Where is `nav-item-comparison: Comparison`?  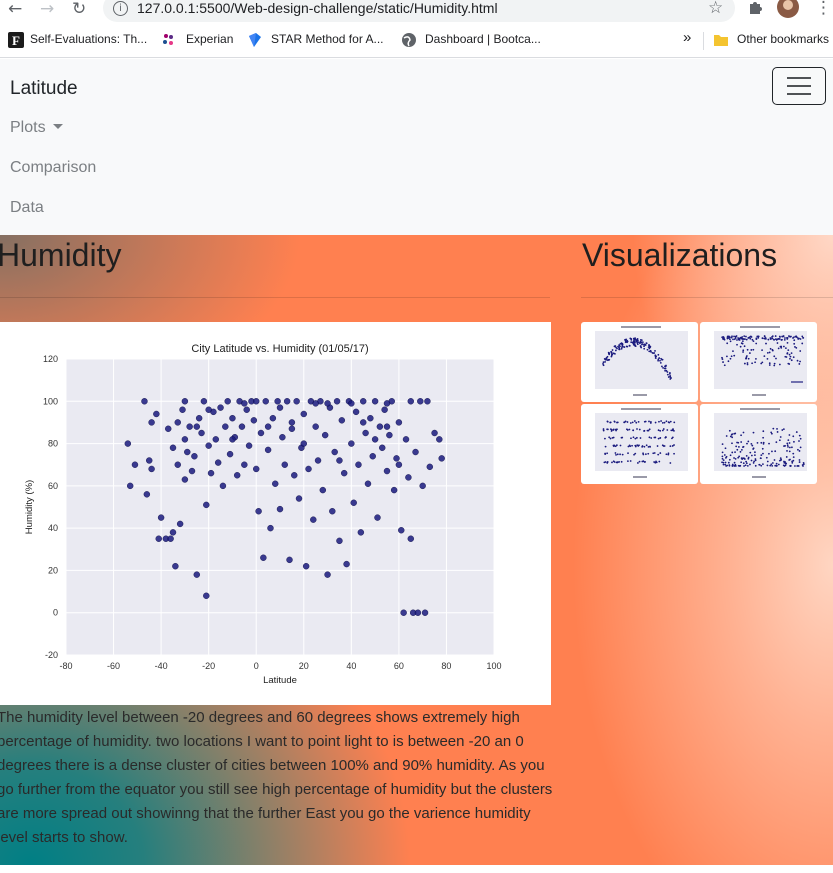 nav-item-comparison: Comparison is located at coordinates (53, 167).